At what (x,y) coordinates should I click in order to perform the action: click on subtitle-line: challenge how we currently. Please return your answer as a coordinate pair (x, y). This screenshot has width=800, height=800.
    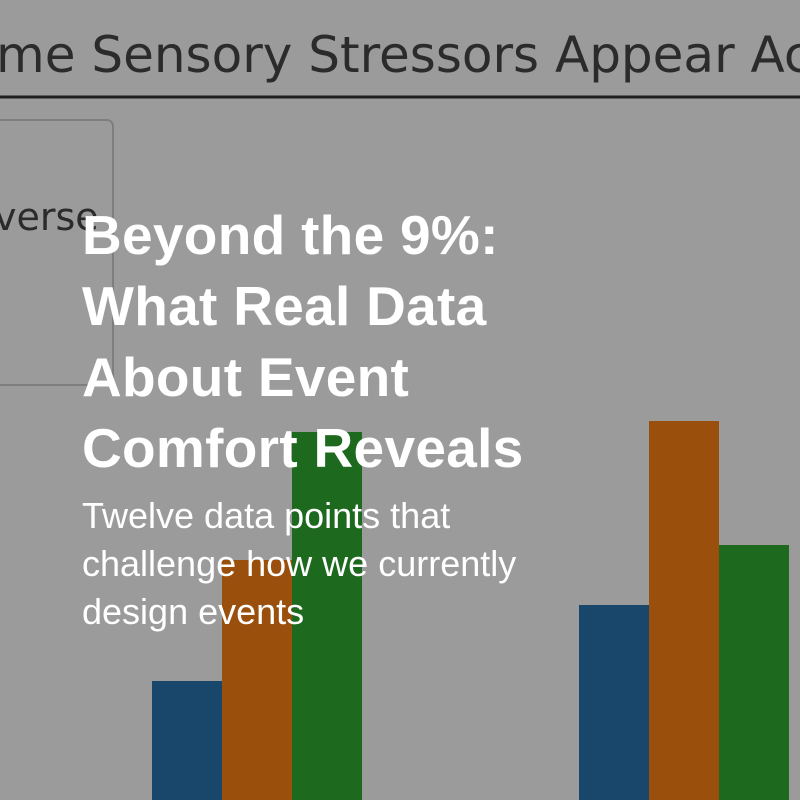
    Looking at the image, I should click on (299, 563).